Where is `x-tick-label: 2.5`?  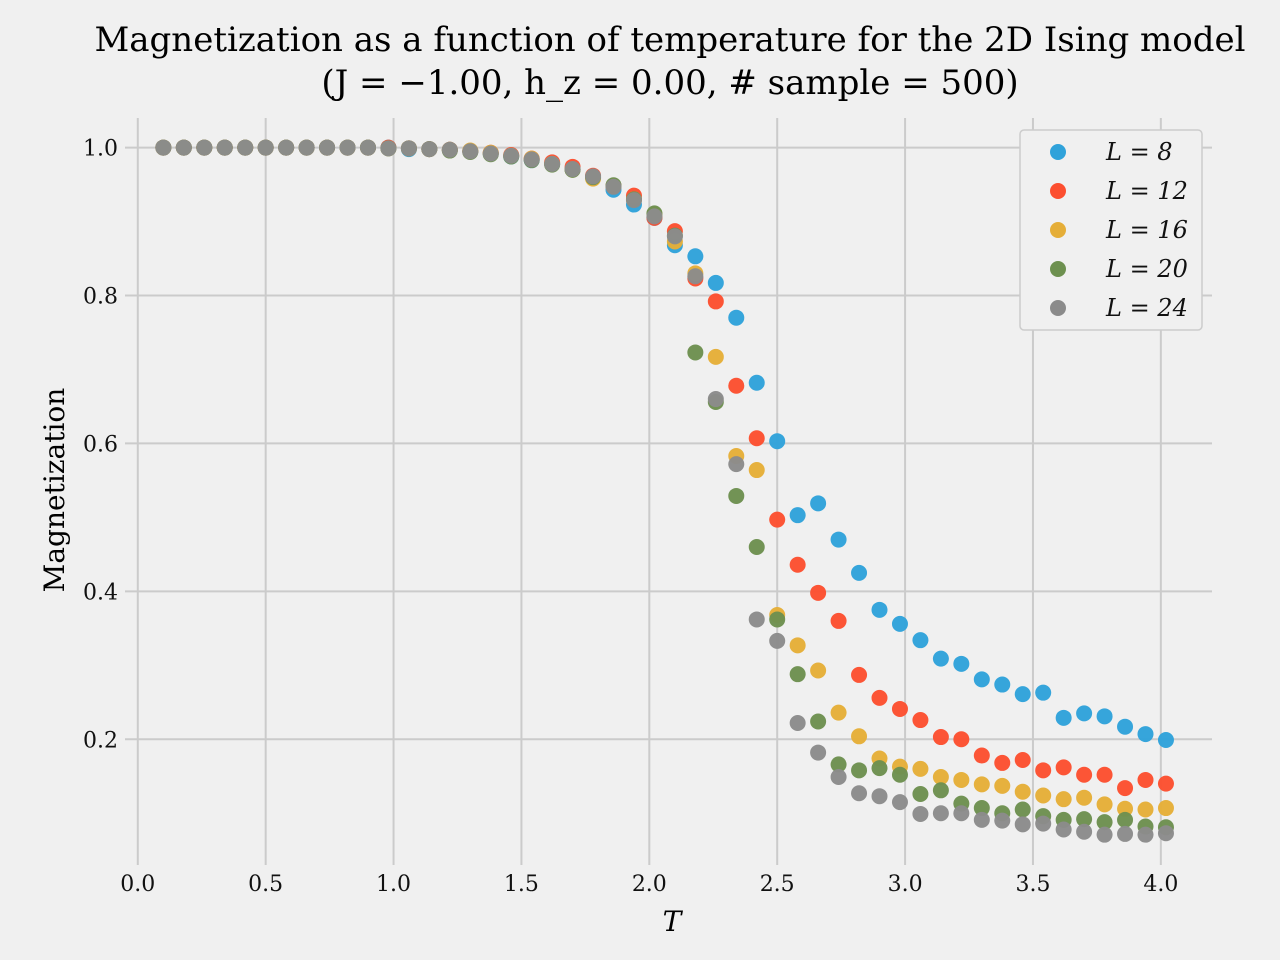 x-tick-label: 2.5 is located at coordinates (777, 884).